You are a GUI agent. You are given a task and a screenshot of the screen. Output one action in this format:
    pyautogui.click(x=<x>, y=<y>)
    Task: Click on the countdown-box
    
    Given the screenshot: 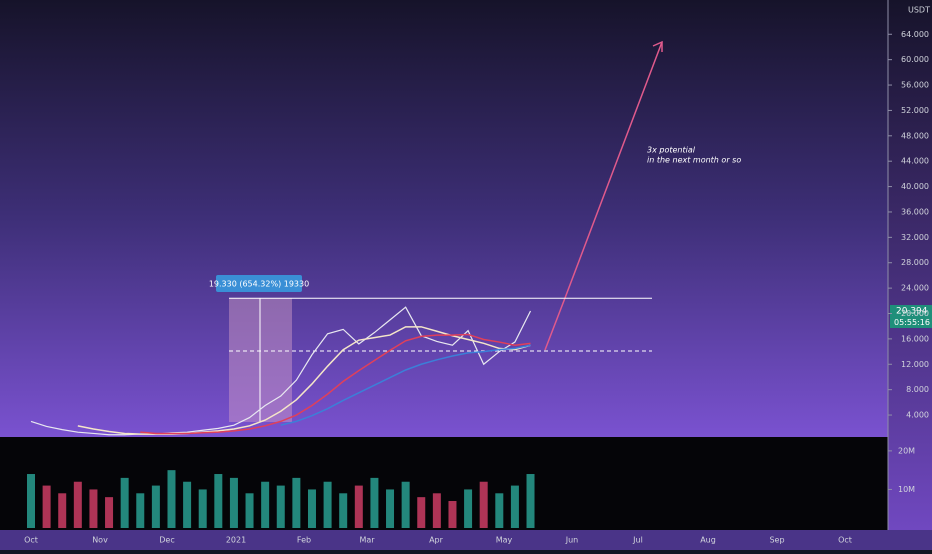 What is the action you would take?
    pyautogui.click(x=911, y=322)
    